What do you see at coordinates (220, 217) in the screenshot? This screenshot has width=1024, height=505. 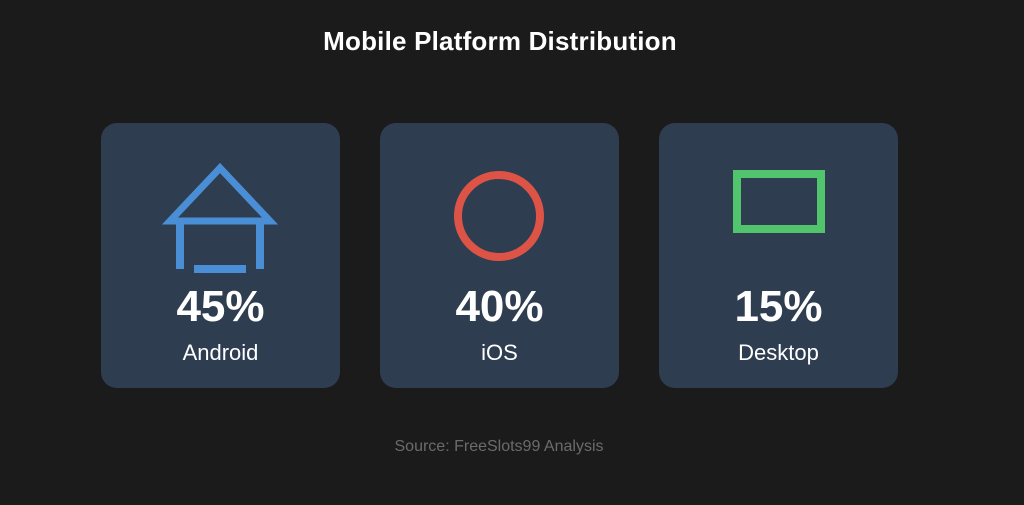 I see `house-icon` at bounding box center [220, 217].